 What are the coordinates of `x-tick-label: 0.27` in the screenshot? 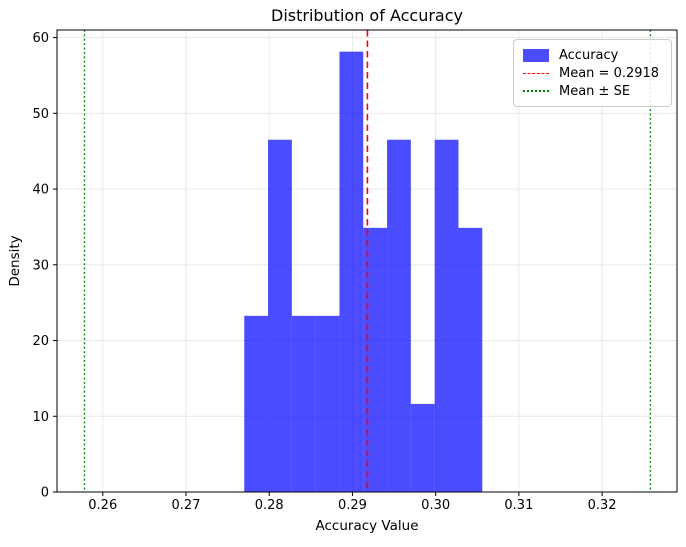 It's located at (186, 505).